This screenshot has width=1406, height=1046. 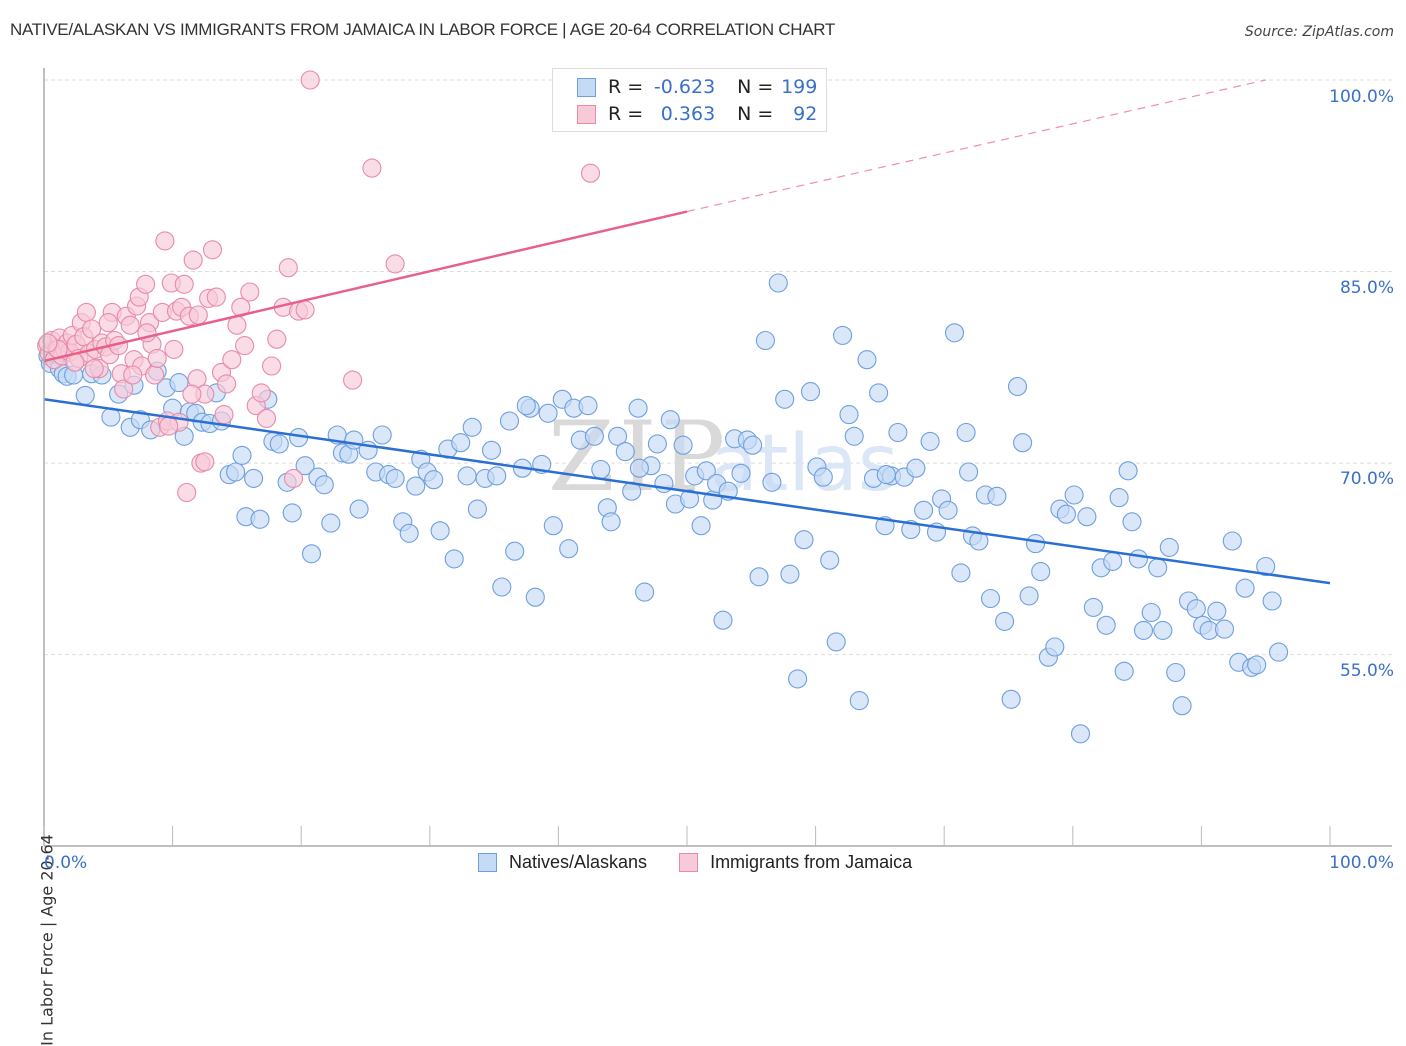 I want to click on series-legend: Natives/Alaskans Immigrants from Jamaica, so click(x=711, y=862).